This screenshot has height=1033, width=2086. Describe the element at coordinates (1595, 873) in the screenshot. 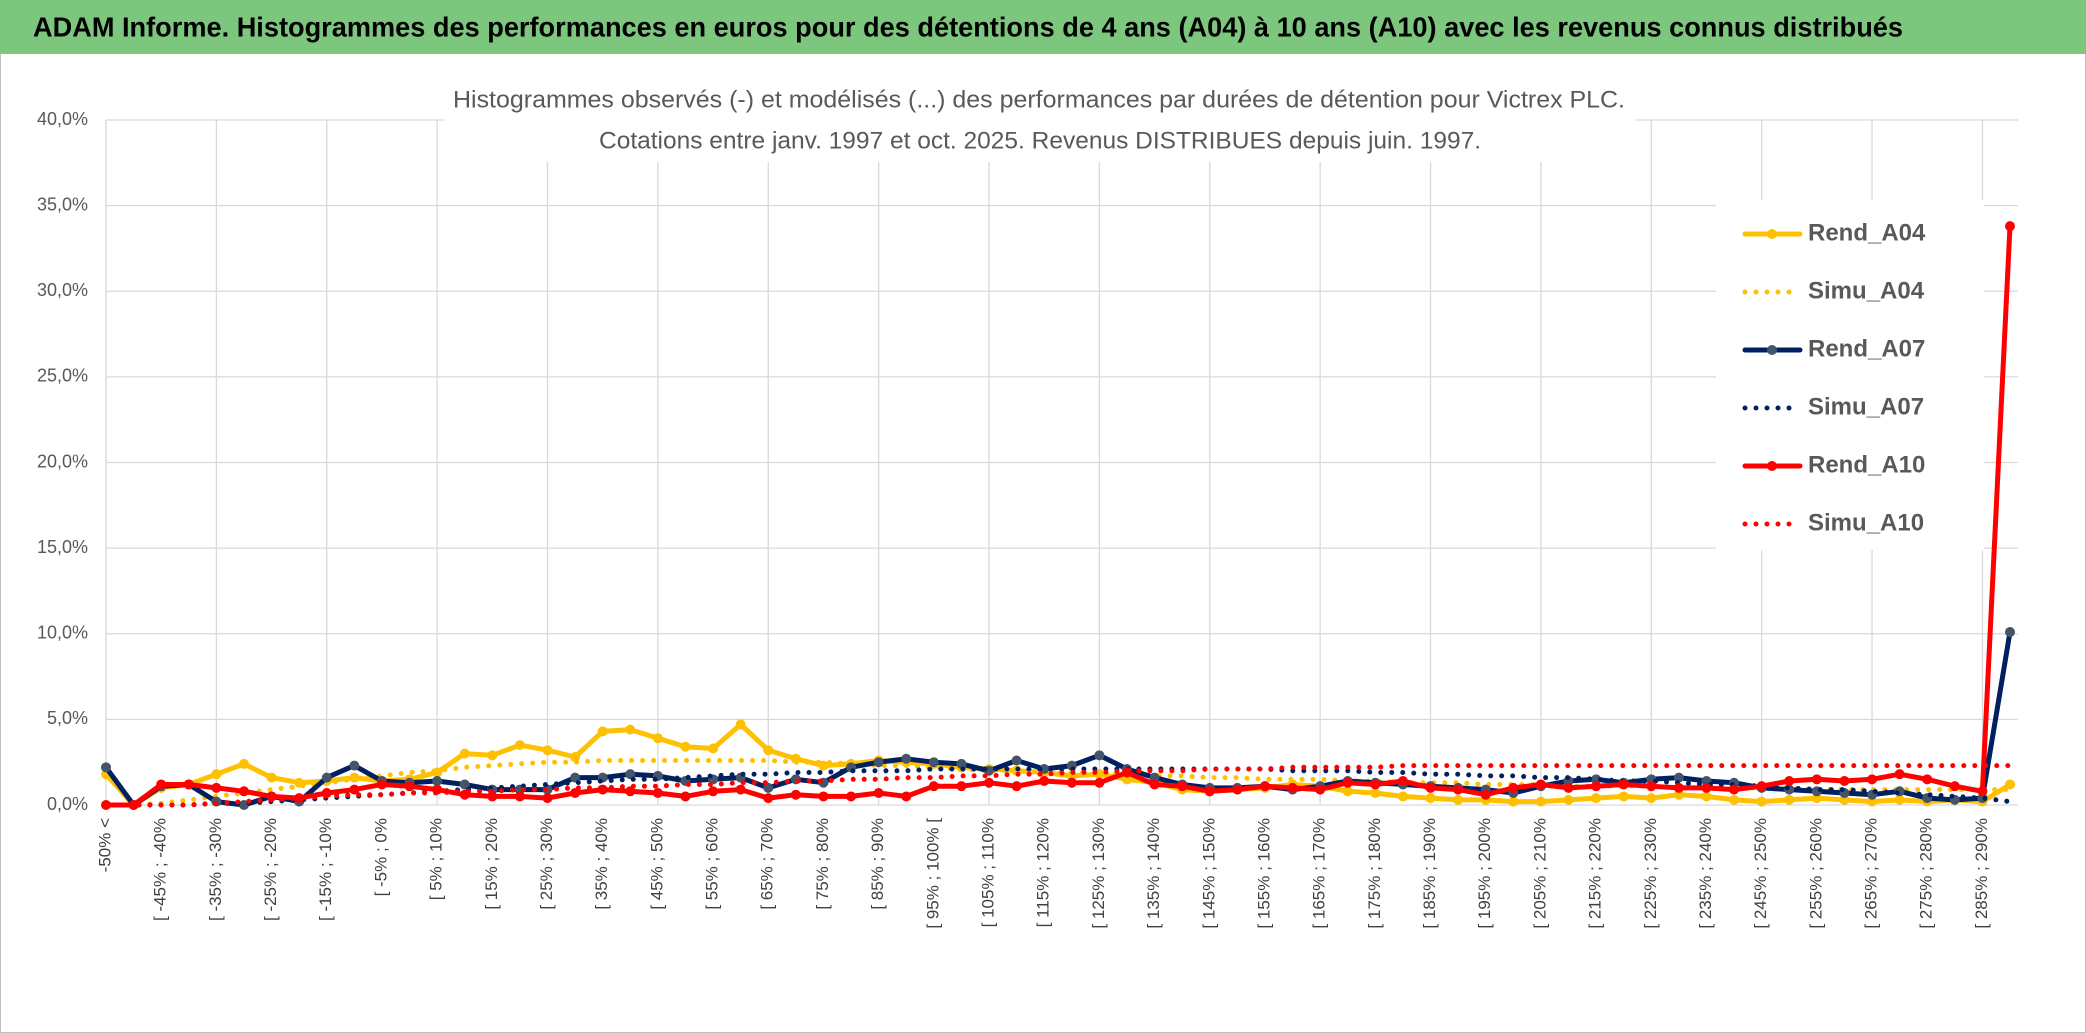

I see `x-tick-label: [ 215% ; 220%` at that location.